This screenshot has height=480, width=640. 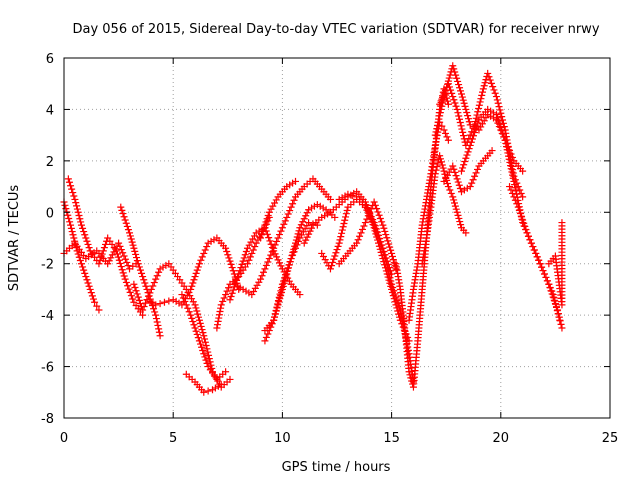 I want to click on series-prn-b, so click(x=81, y=256).